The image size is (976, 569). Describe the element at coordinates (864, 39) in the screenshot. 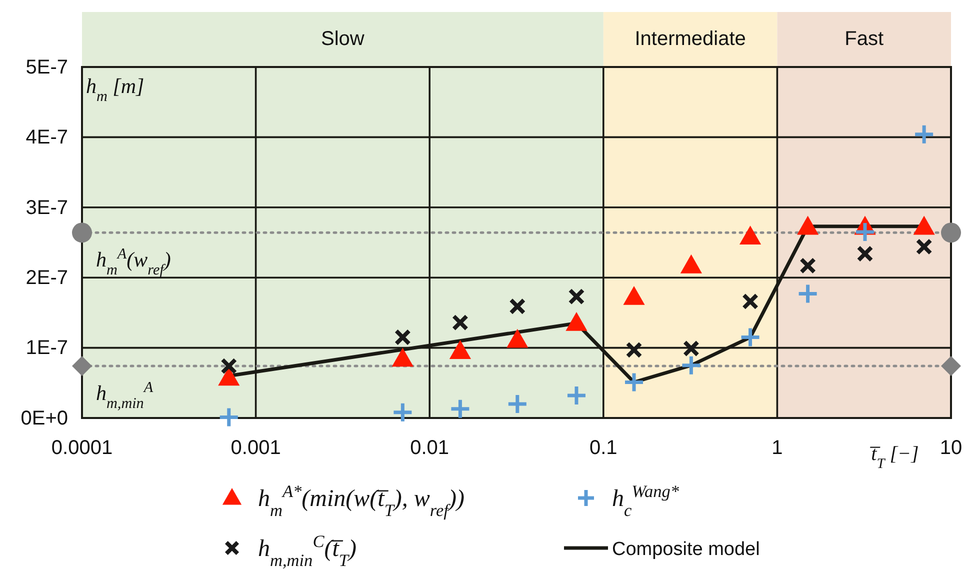

I see `band-label: Fast` at that location.